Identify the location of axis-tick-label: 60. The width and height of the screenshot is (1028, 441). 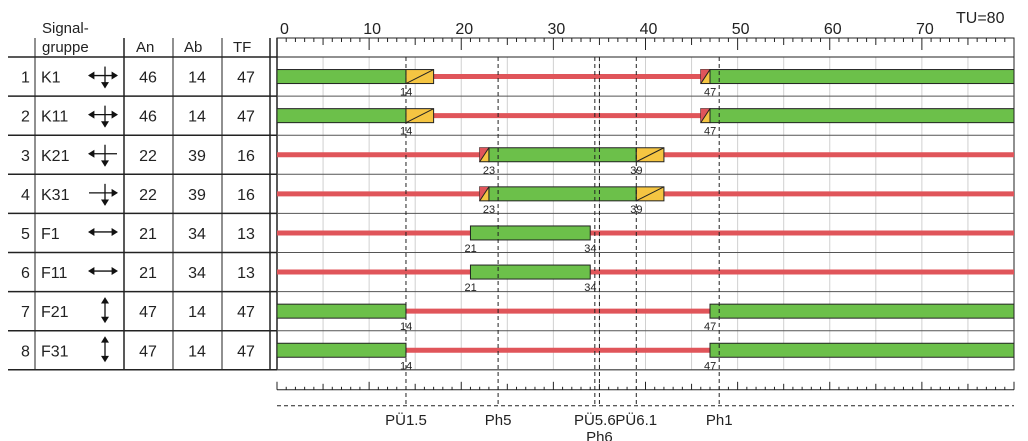
(833, 29).